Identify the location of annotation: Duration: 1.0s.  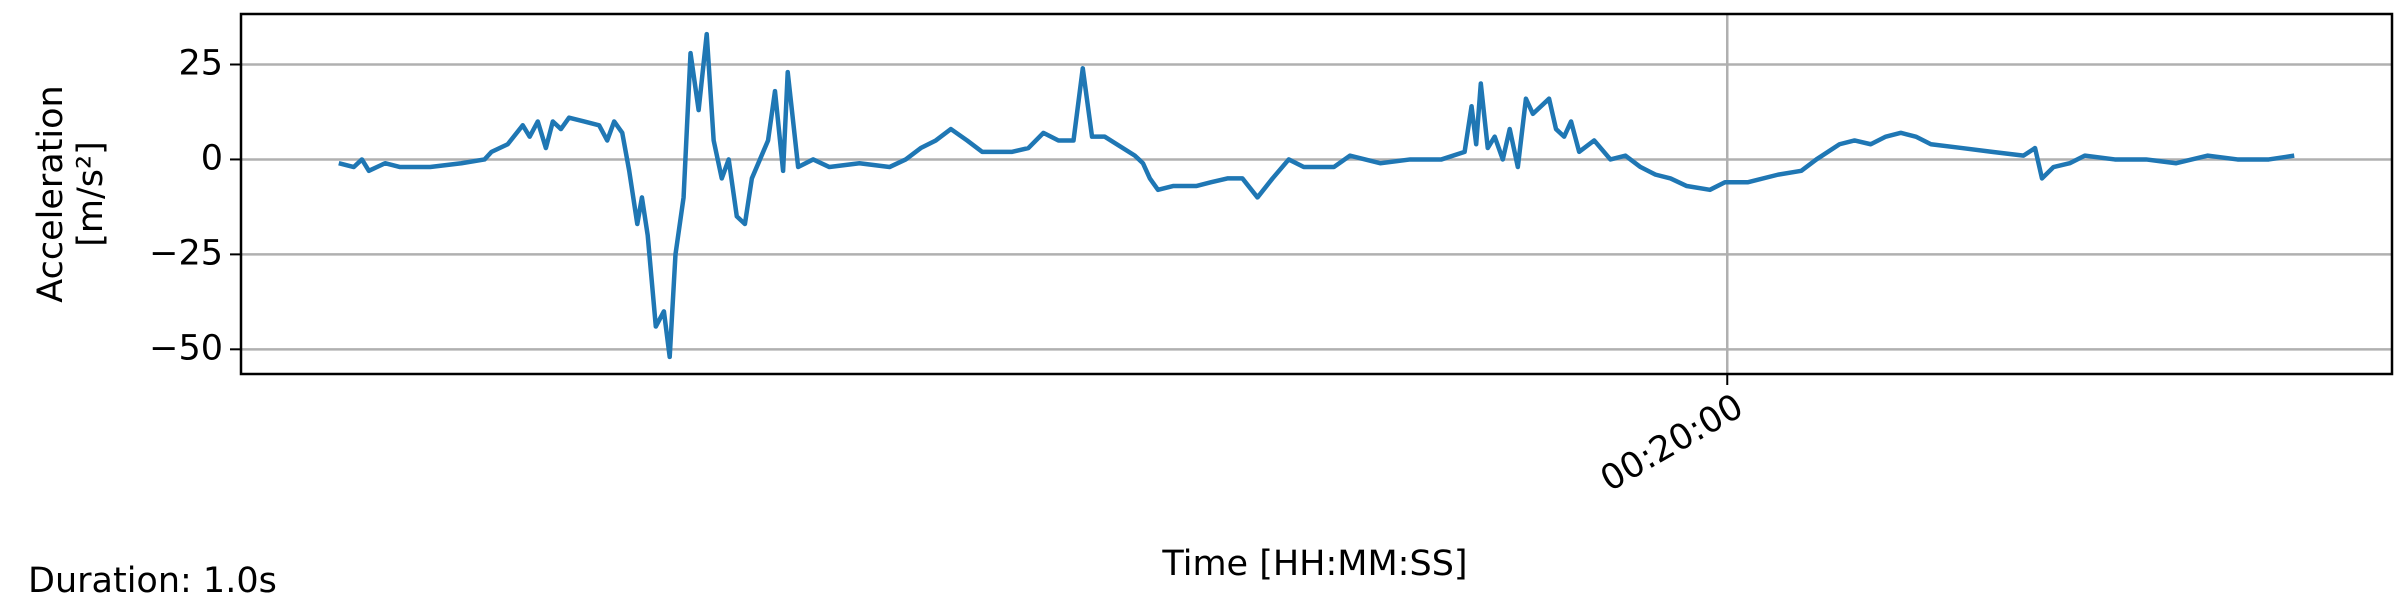
(152, 580).